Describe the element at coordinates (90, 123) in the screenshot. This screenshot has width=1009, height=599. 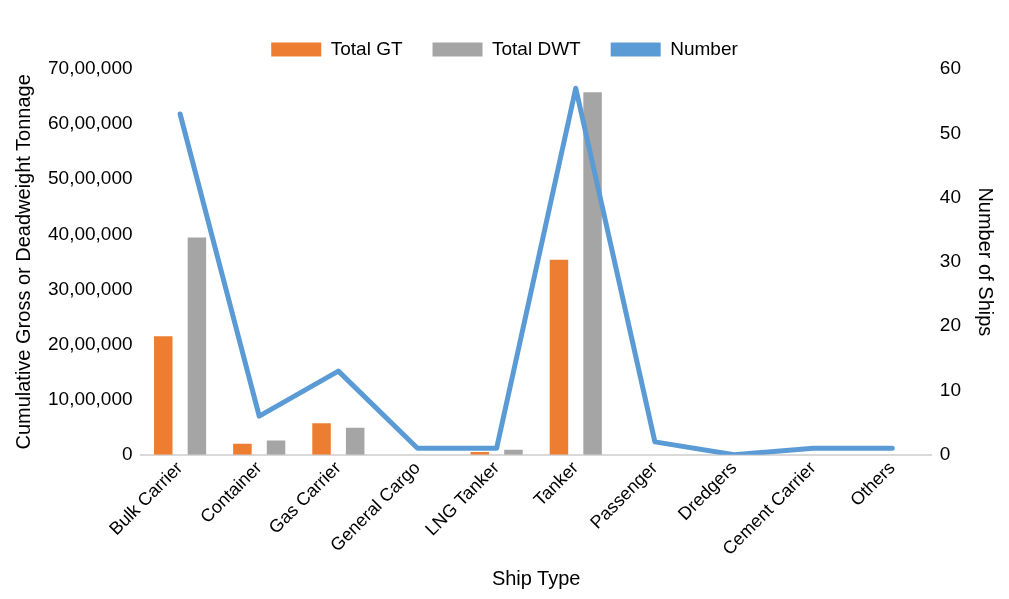
I see `y-tick-label: 60,00,000` at that location.